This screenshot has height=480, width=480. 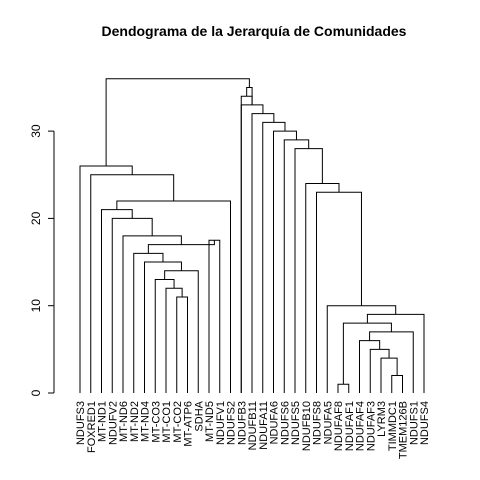 I want to click on leaf-label: NDUFB3, so click(x=242, y=423).